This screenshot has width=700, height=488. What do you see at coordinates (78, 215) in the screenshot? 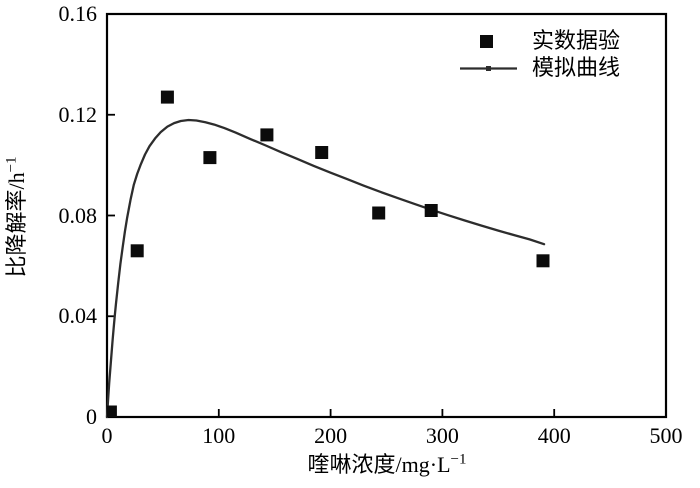
I see `y-tick-label: 0.08` at bounding box center [78, 215].